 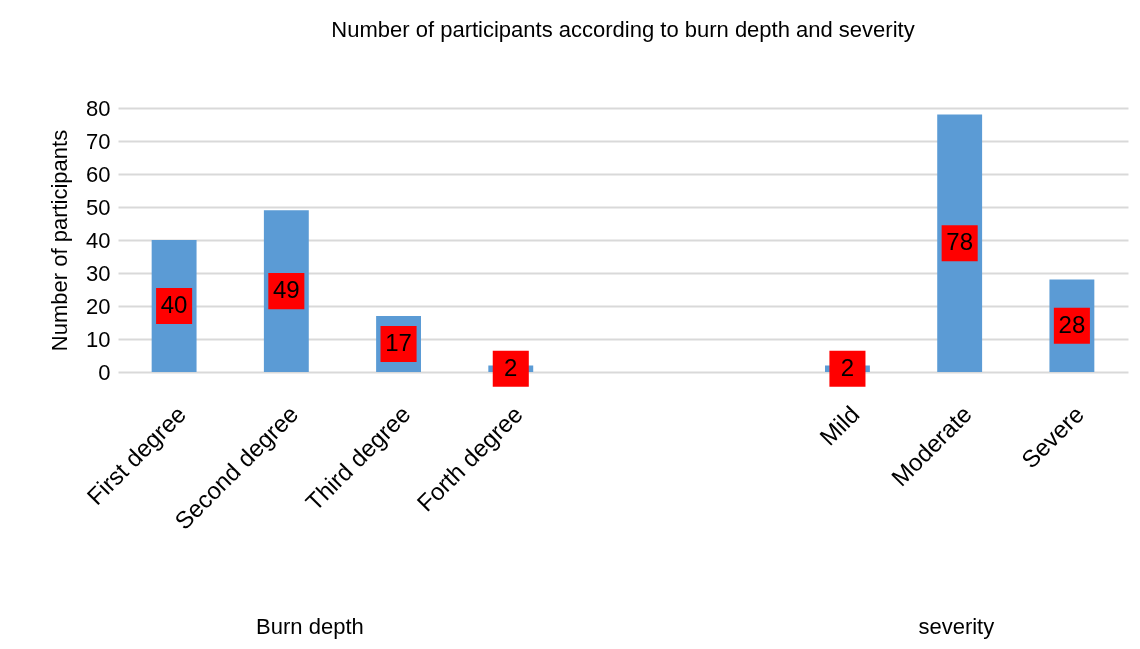 I want to click on y-tick-label: 0, so click(x=104, y=372).